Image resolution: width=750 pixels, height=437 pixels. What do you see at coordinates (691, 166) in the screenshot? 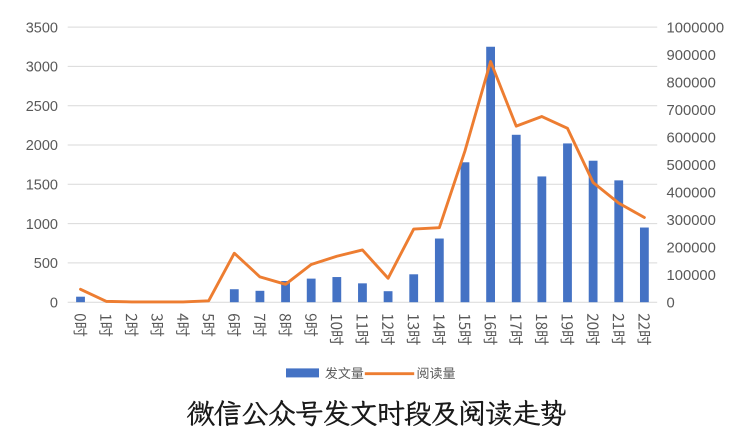
I see `svg-text: 500000` at bounding box center [691, 166].